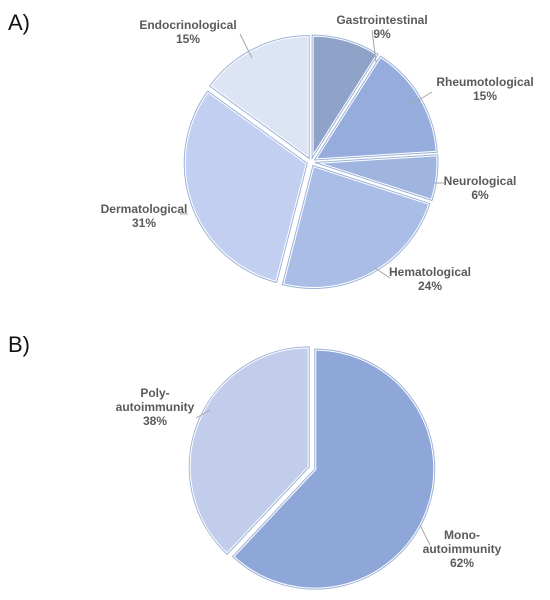  Describe the element at coordinates (144, 223) in the screenshot. I see `slice-value-dermatological: 31%` at that location.